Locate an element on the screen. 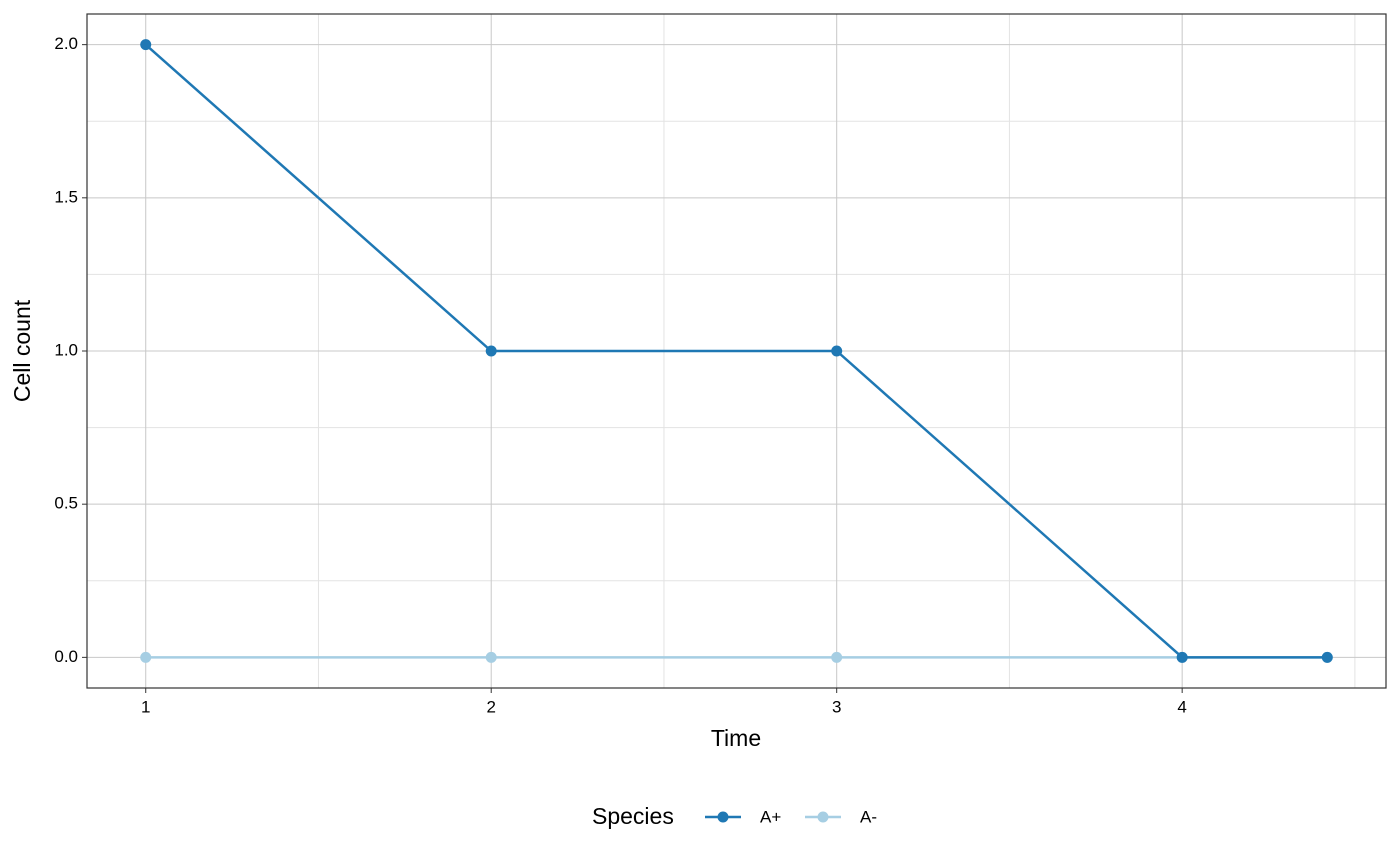  y-tick-label: 0.5 is located at coordinates (66, 503).